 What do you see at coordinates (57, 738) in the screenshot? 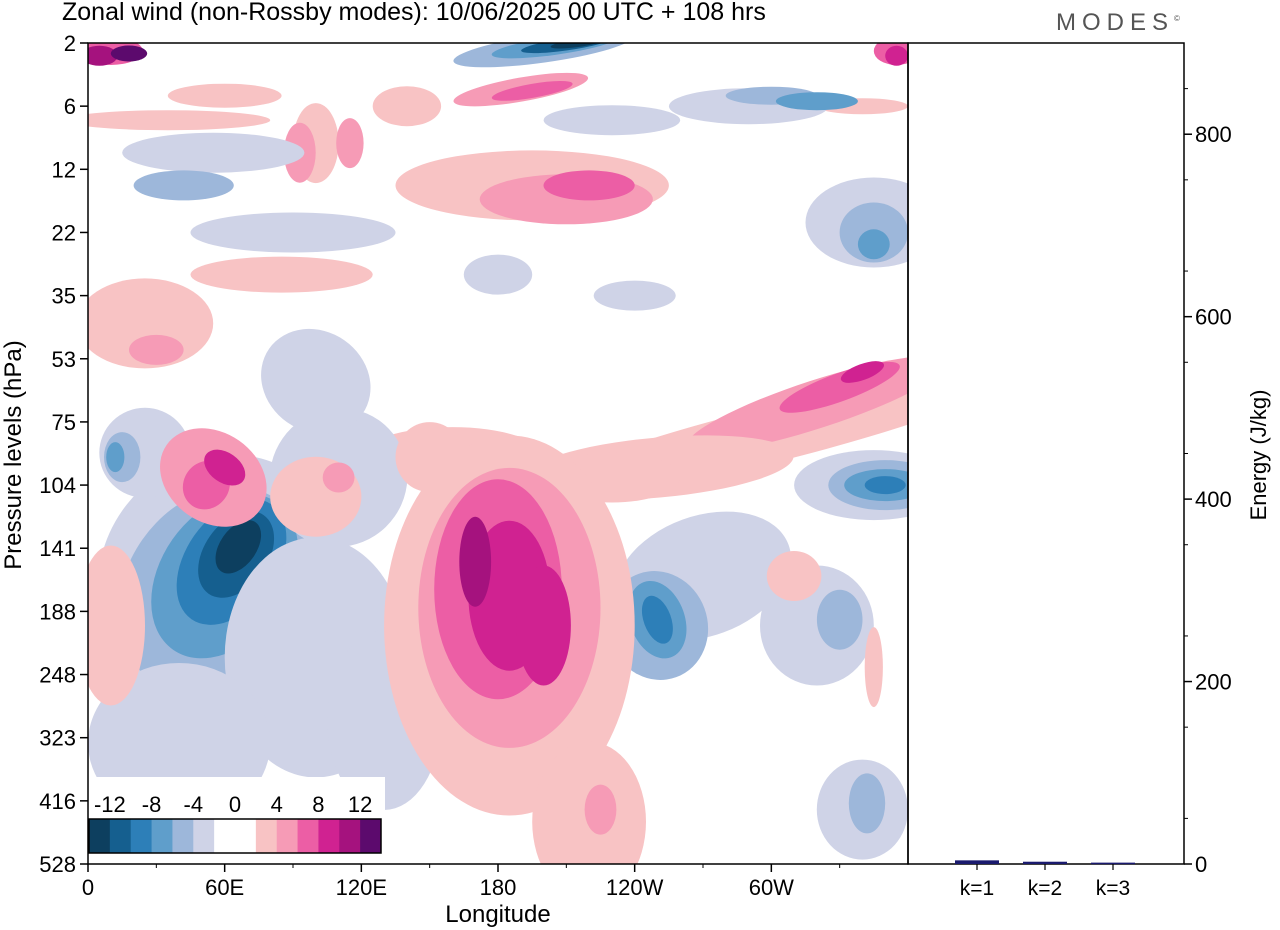
I see `y-tick-label: 323` at bounding box center [57, 738].